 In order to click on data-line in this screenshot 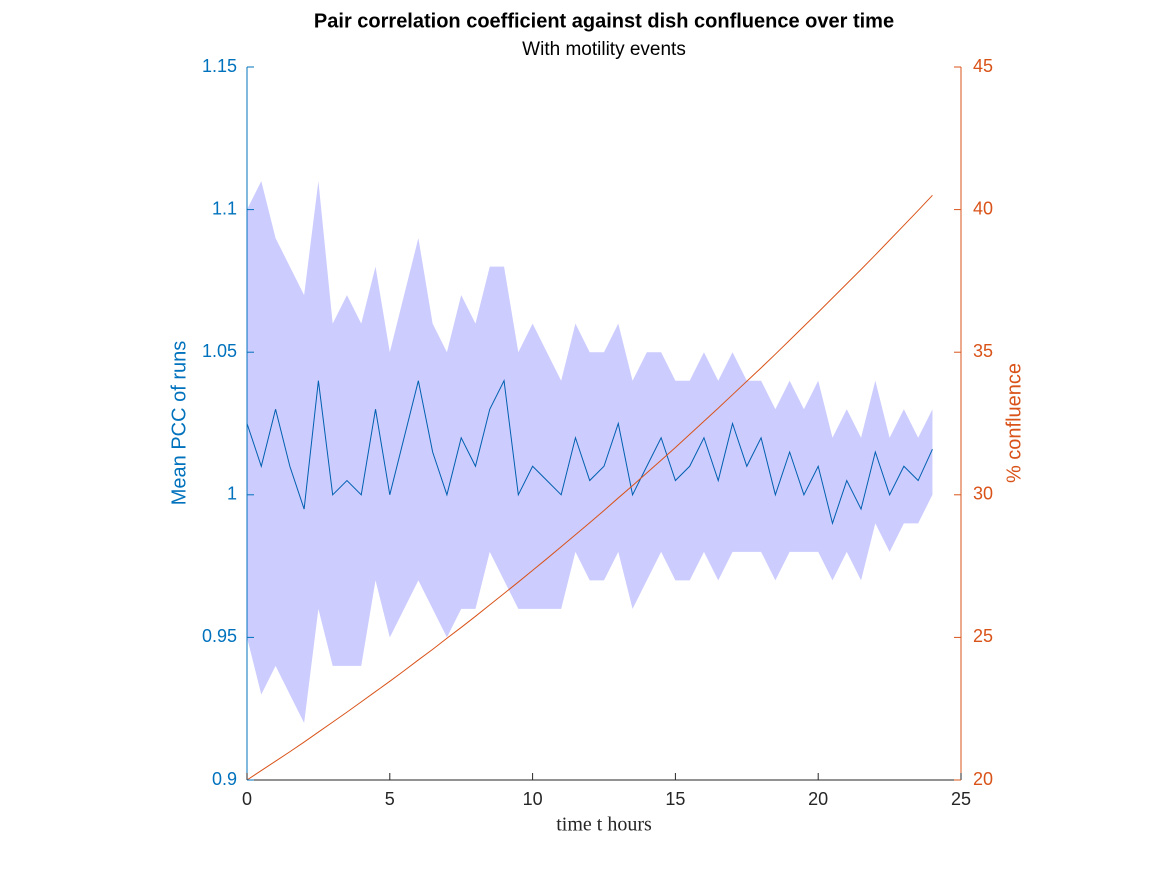, I will do `click(589, 452)`.